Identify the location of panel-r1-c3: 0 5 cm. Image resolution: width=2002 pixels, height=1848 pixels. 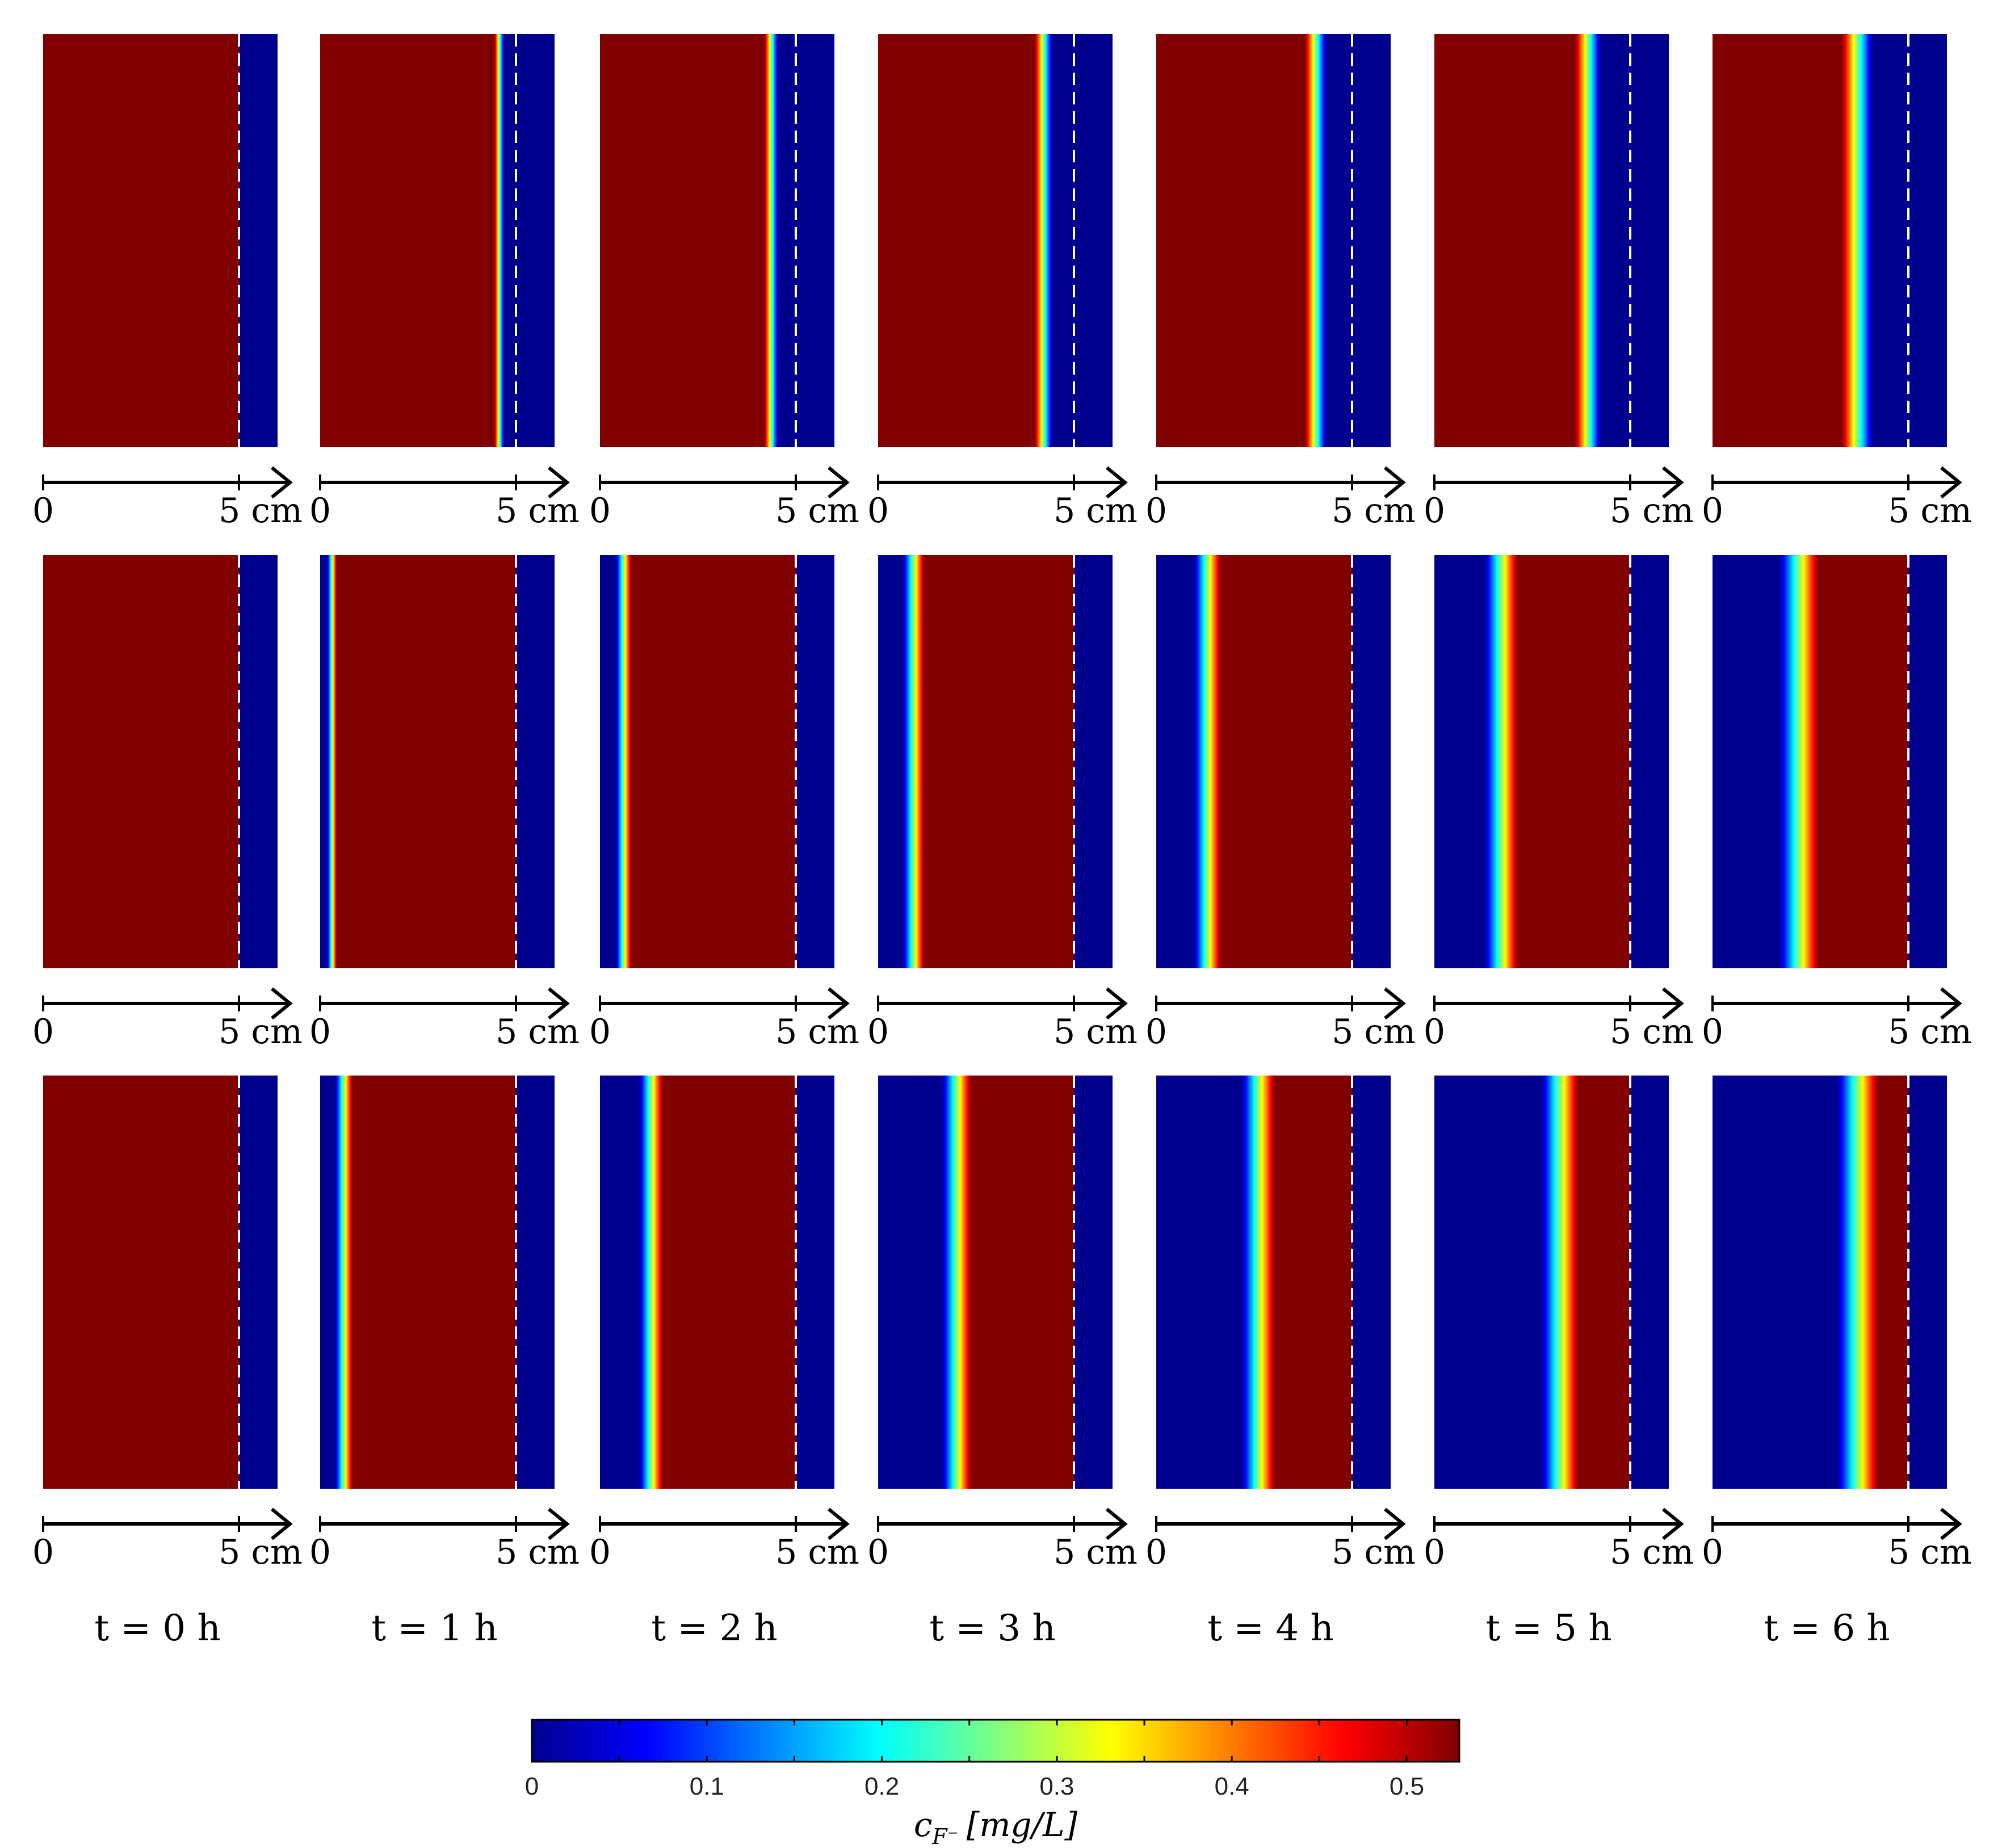
(724, 282).